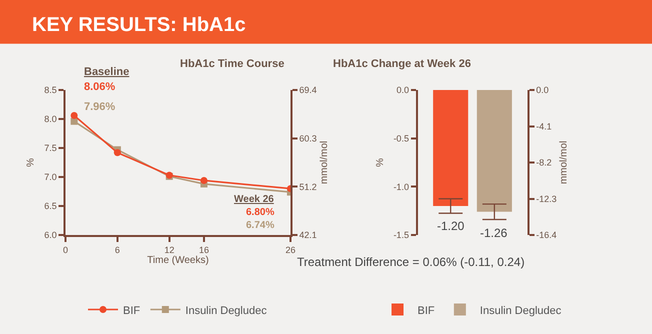 The image size is (652, 334). What do you see at coordinates (308, 138) in the screenshot?
I see `y2-tick-label: 60.3` at bounding box center [308, 138].